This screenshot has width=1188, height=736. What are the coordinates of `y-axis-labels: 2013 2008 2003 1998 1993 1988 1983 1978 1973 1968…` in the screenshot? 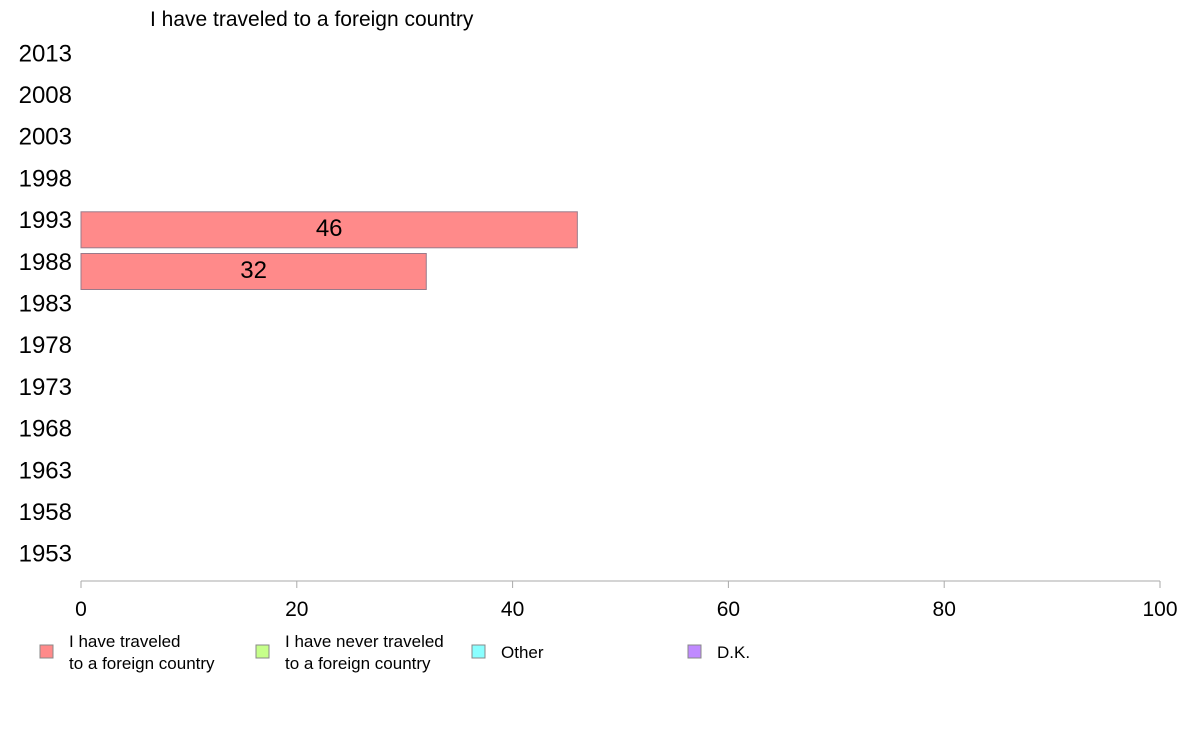 It's located at (45, 303).